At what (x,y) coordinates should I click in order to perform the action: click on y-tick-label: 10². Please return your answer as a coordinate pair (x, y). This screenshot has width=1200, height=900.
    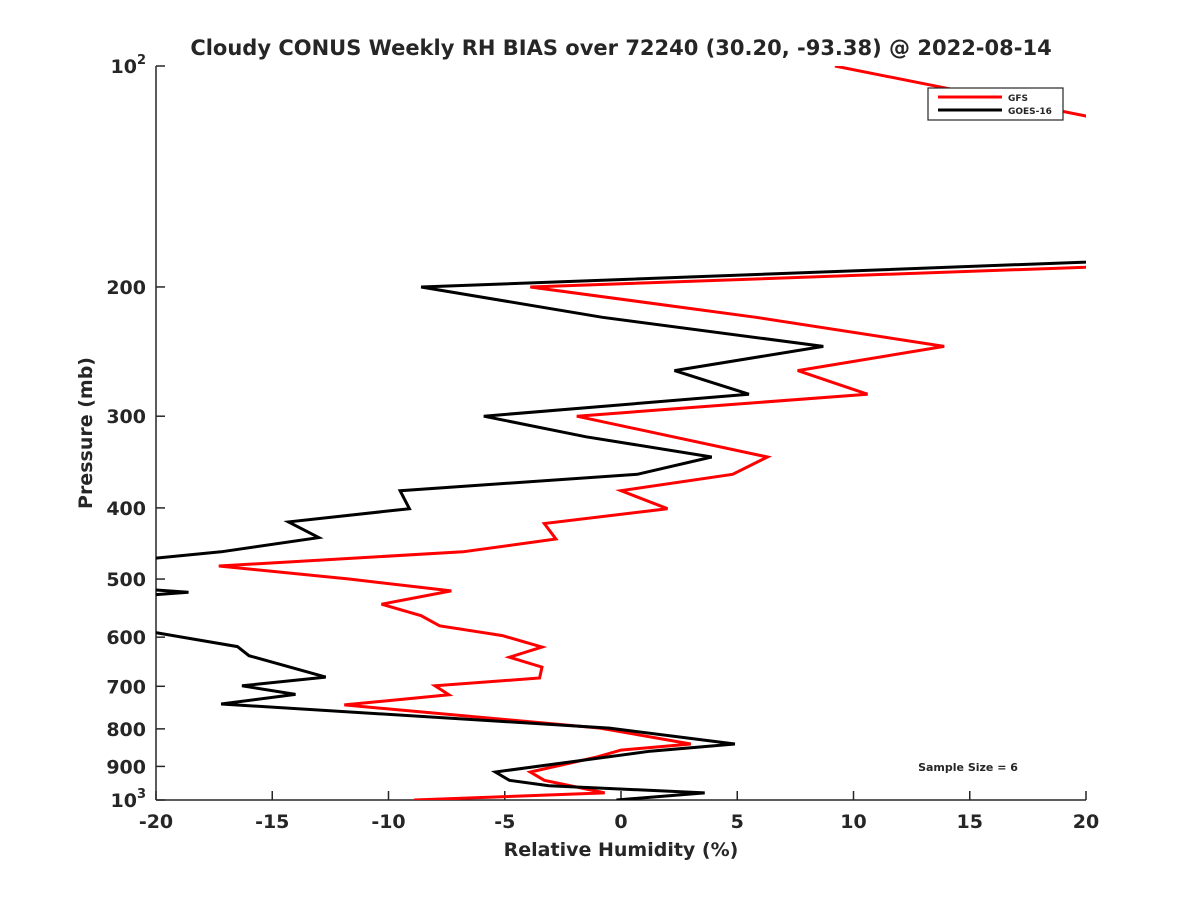
    Looking at the image, I should click on (129, 65).